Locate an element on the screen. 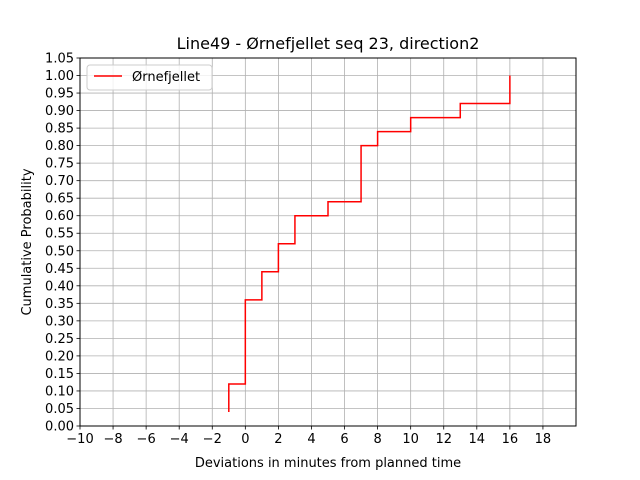 This screenshot has height=480, width=640. y-tick-label: 0.20 is located at coordinates (59, 356).